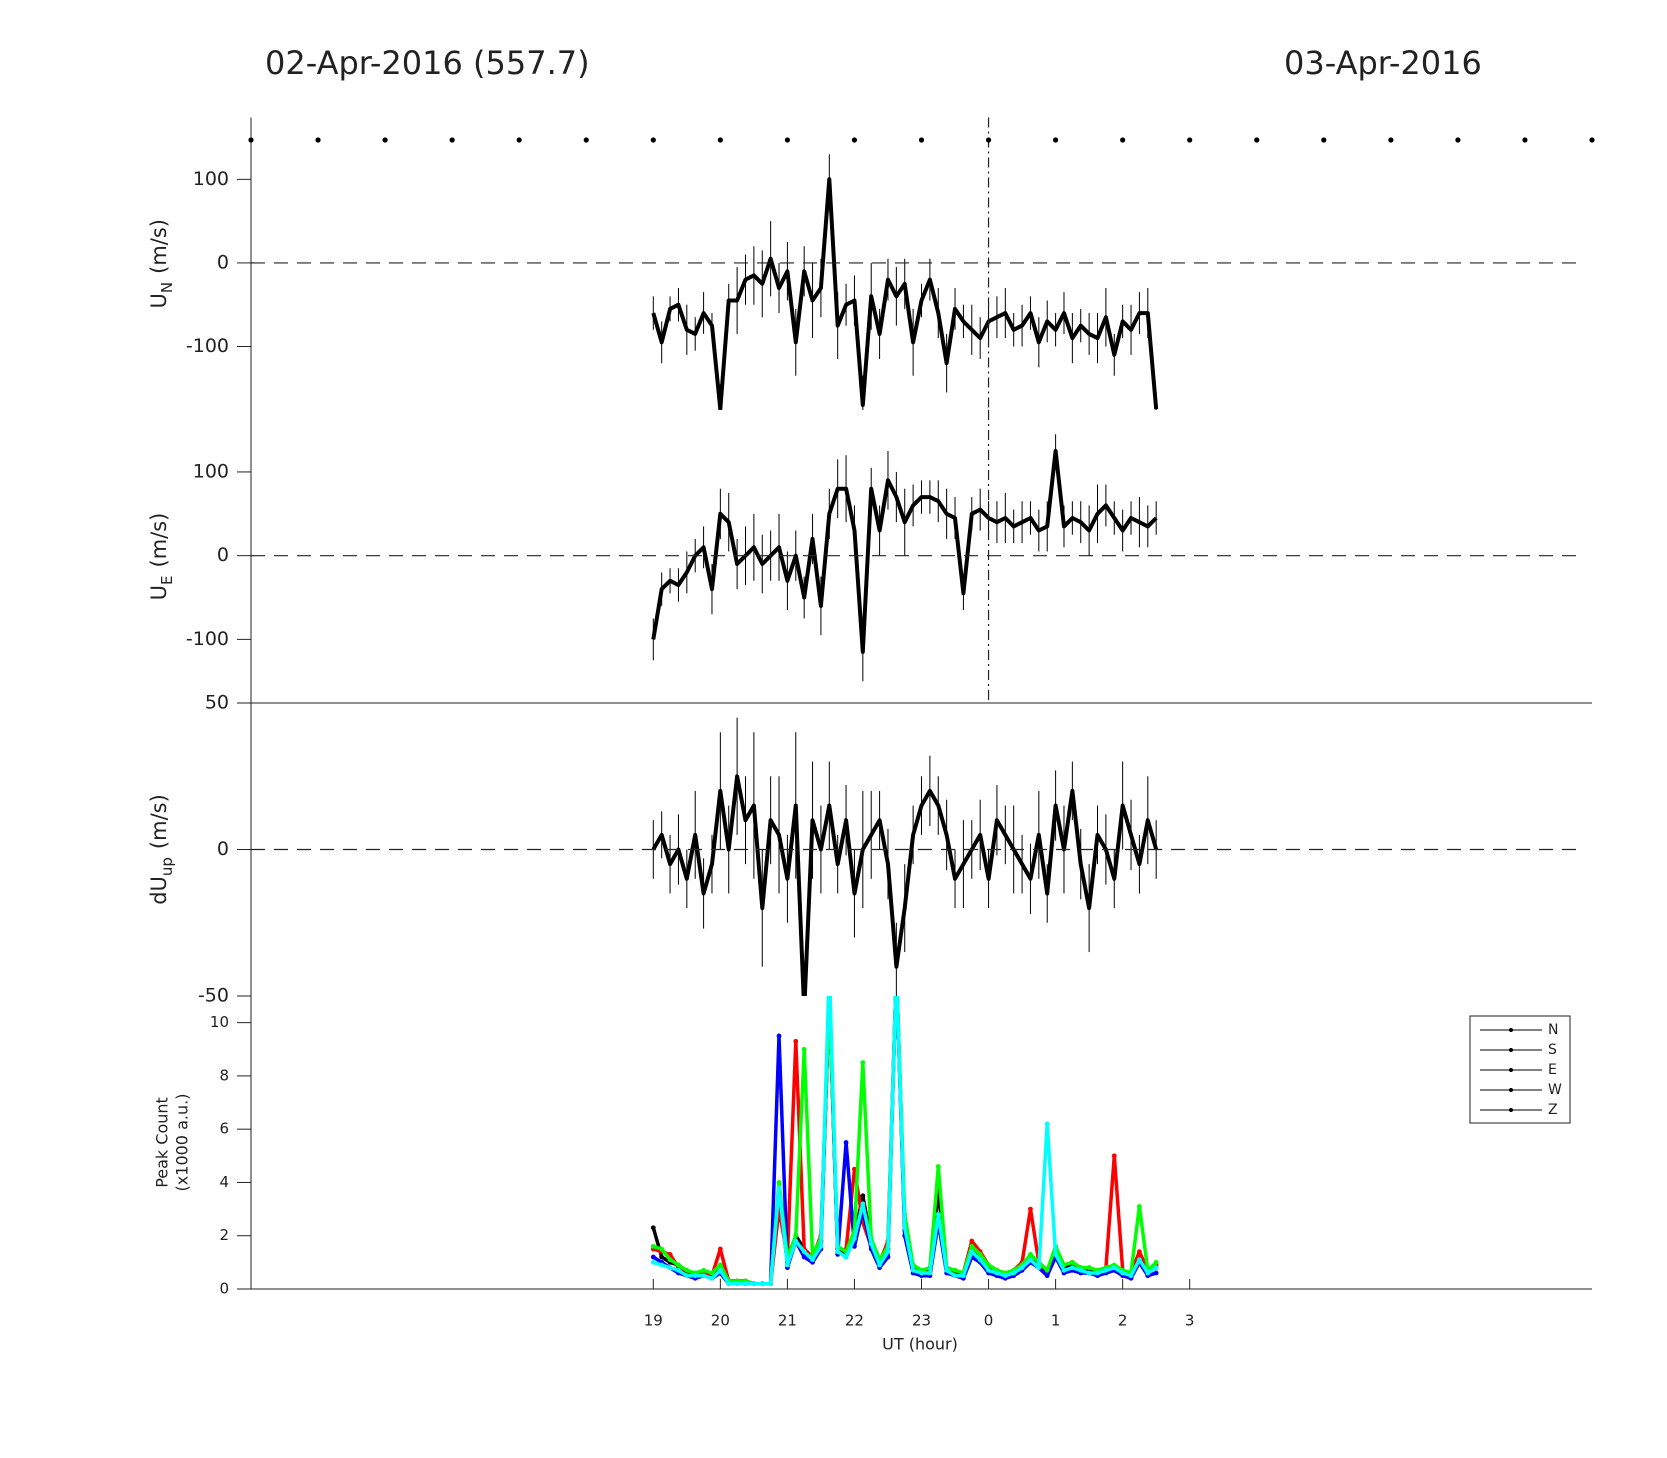 This screenshot has height=1458, width=1667. Describe the element at coordinates (854, 1321) in the screenshot. I see `x-tick-label: 22` at that location.